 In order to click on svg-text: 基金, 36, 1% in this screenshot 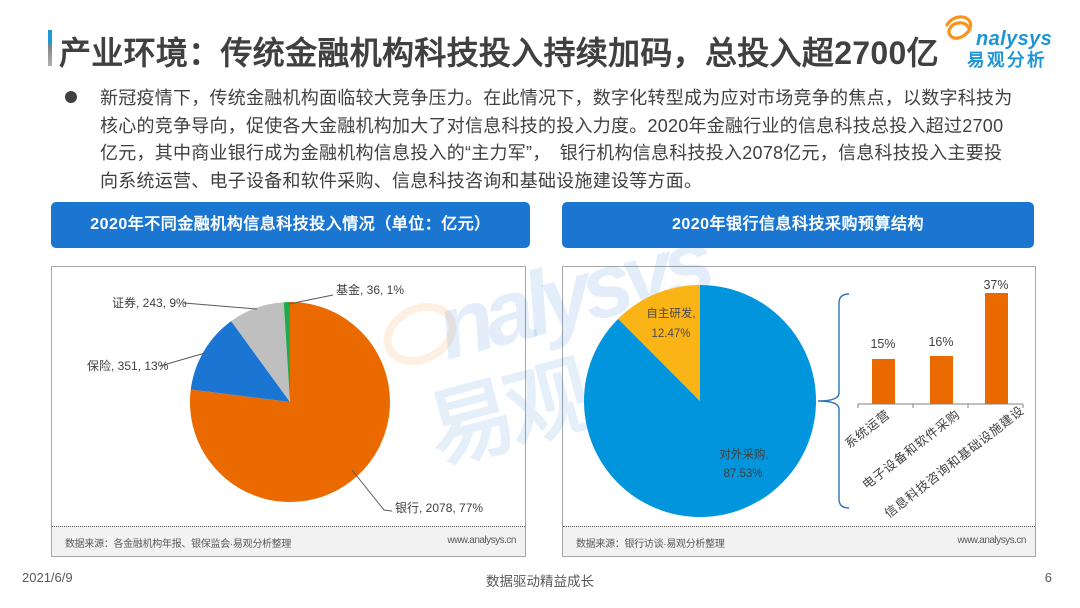, I will do `click(370, 289)`.